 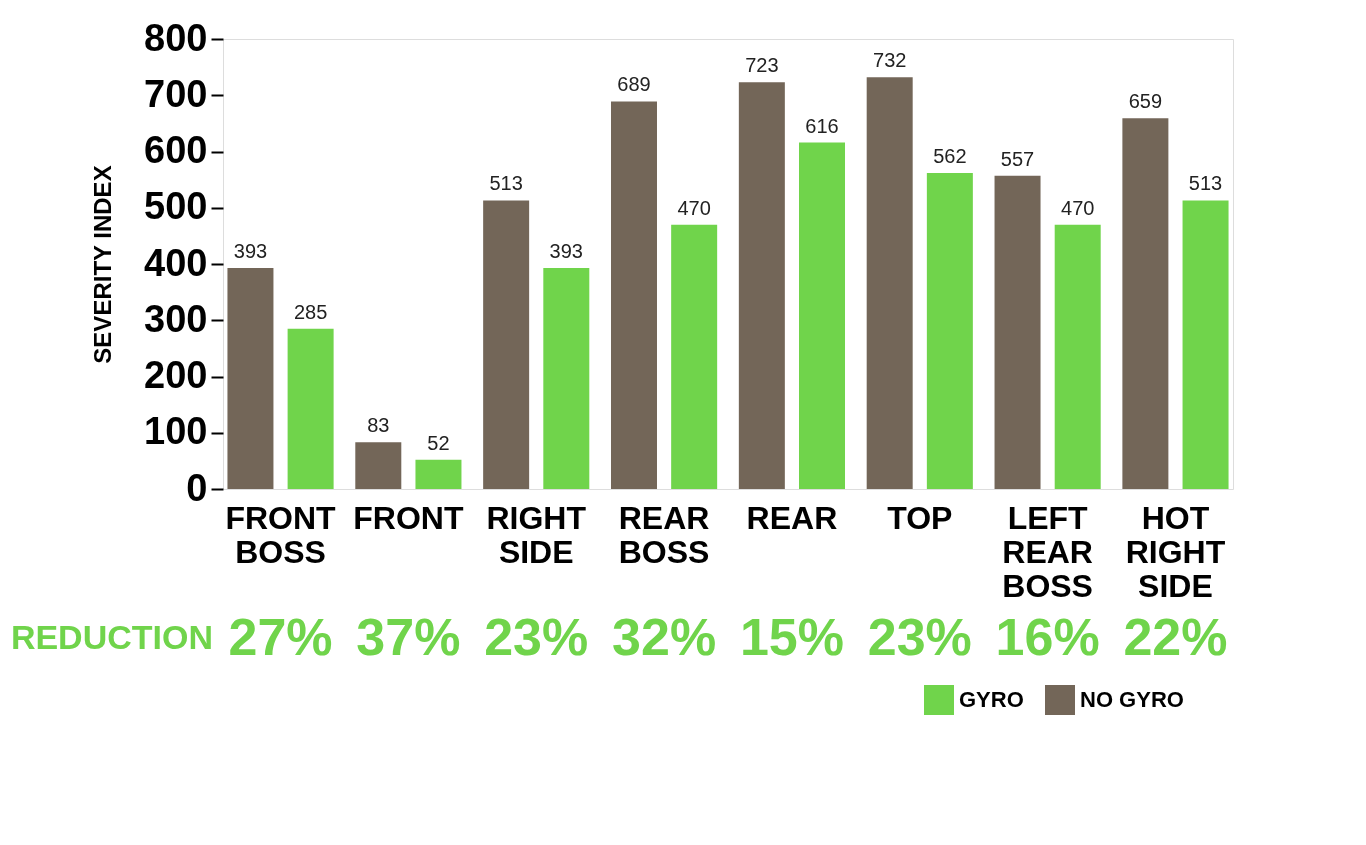 What do you see at coordinates (1175, 637) in the screenshot?
I see `text: 22%` at bounding box center [1175, 637].